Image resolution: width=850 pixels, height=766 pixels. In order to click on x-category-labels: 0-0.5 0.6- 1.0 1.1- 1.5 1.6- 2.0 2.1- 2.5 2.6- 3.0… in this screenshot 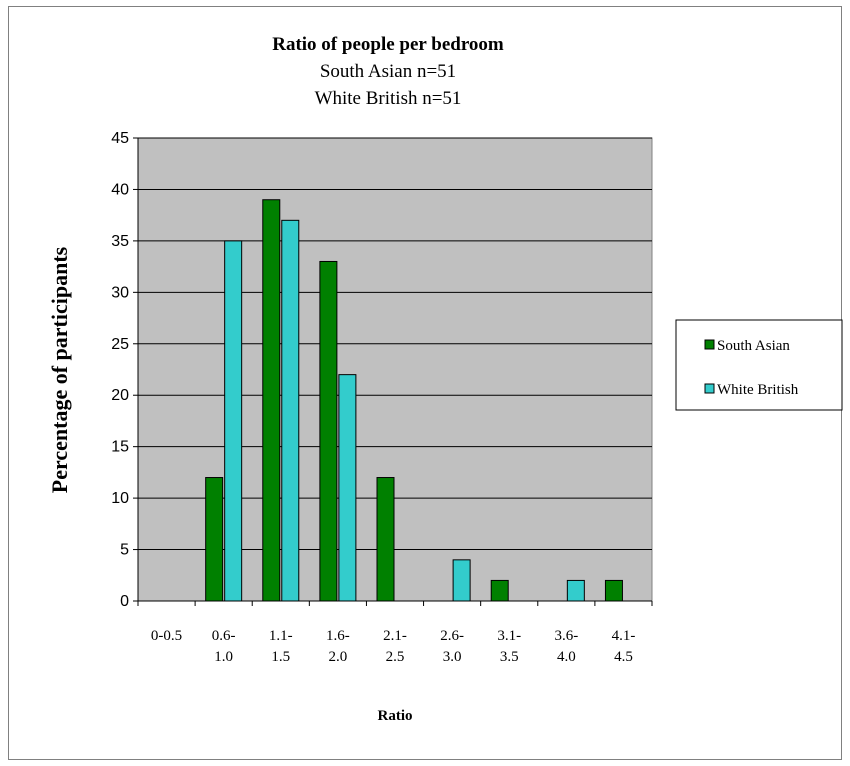, I will do `click(393, 646)`.